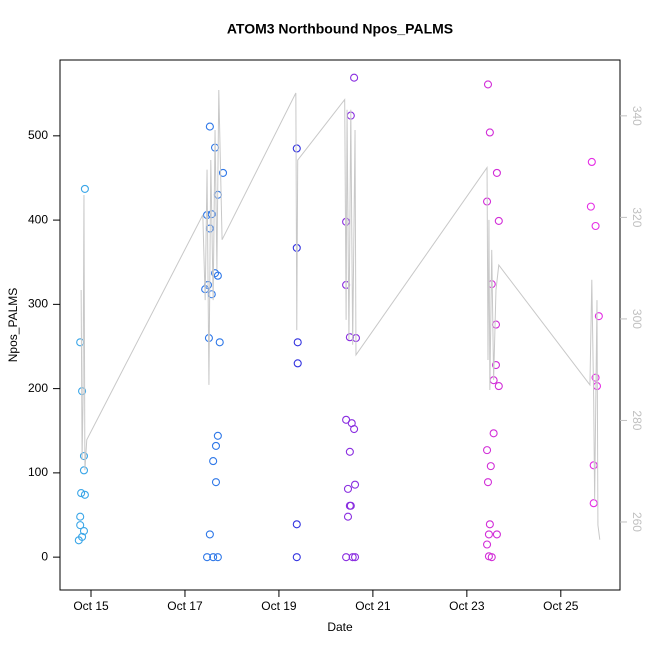 This screenshot has height=650, width=650. Describe the element at coordinates (91, 606) in the screenshot. I see `x-tick-label: Oct 15` at that location.